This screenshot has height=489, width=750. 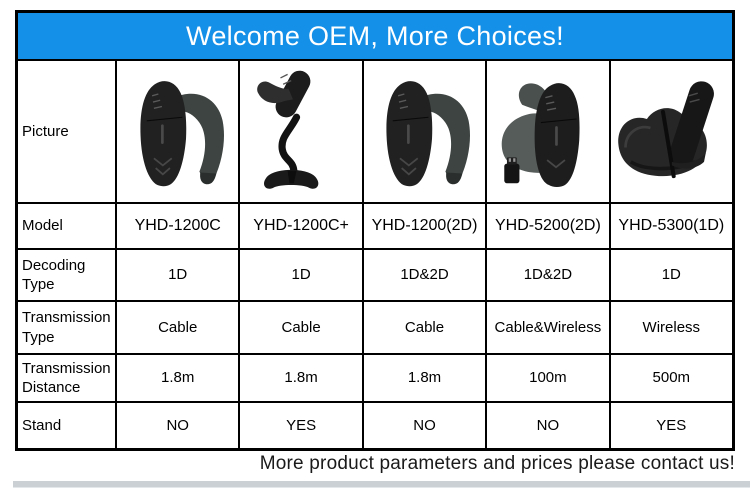 What do you see at coordinates (671, 327) in the screenshot?
I see `transmission-type-value: Wireless` at bounding box center [671, 327].